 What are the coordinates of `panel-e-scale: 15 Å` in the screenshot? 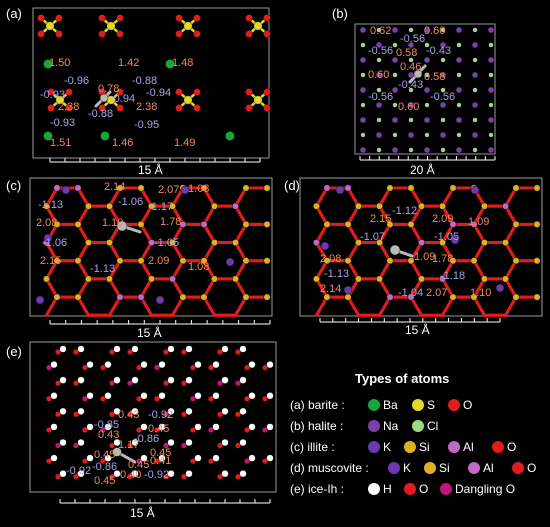 It's located at (142, 512).